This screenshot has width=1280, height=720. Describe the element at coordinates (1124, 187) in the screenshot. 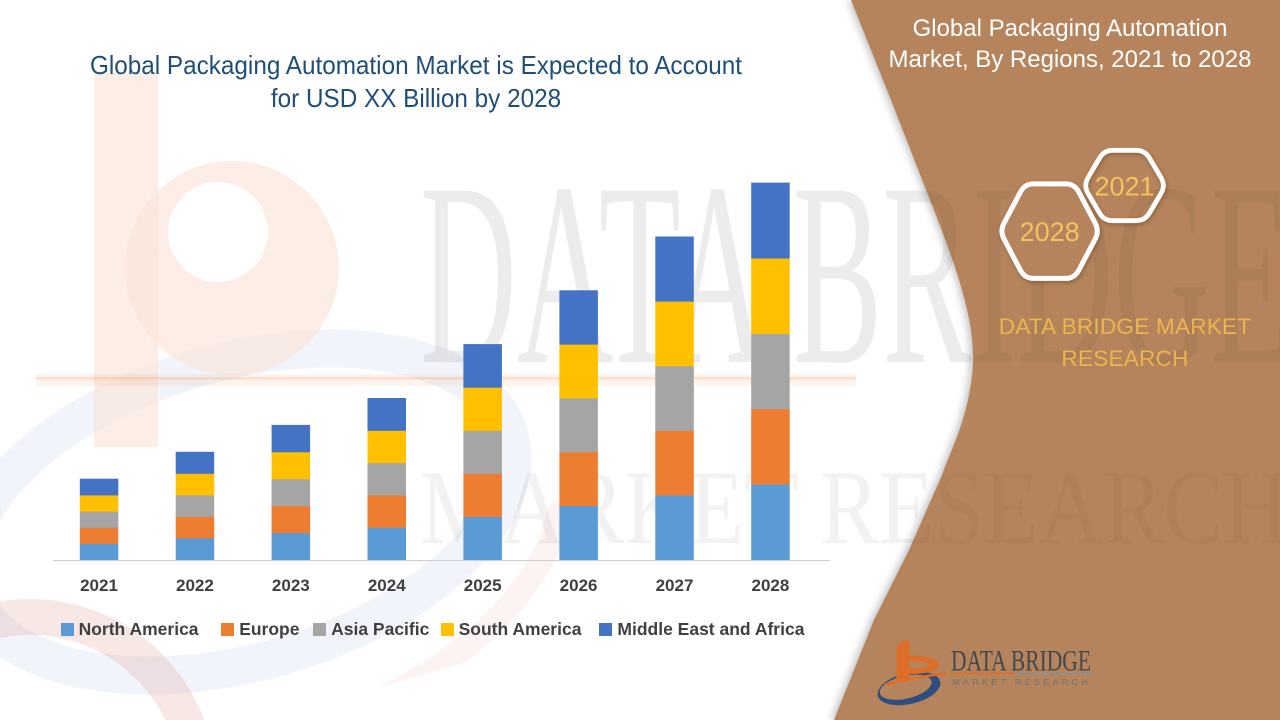

I see `svg-text: 2021` at that location.